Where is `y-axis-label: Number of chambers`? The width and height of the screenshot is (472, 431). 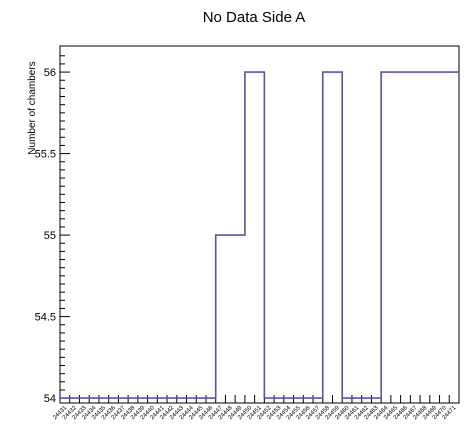
y-axis-label: Number of chambers is located at coordinates (32, 107).